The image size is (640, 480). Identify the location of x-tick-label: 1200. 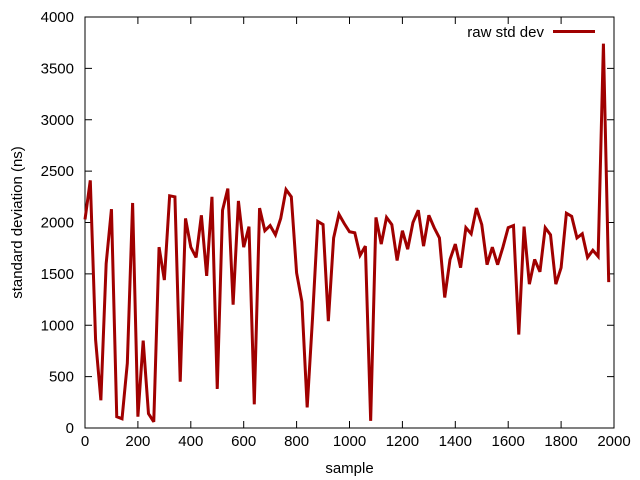
(402, 441).